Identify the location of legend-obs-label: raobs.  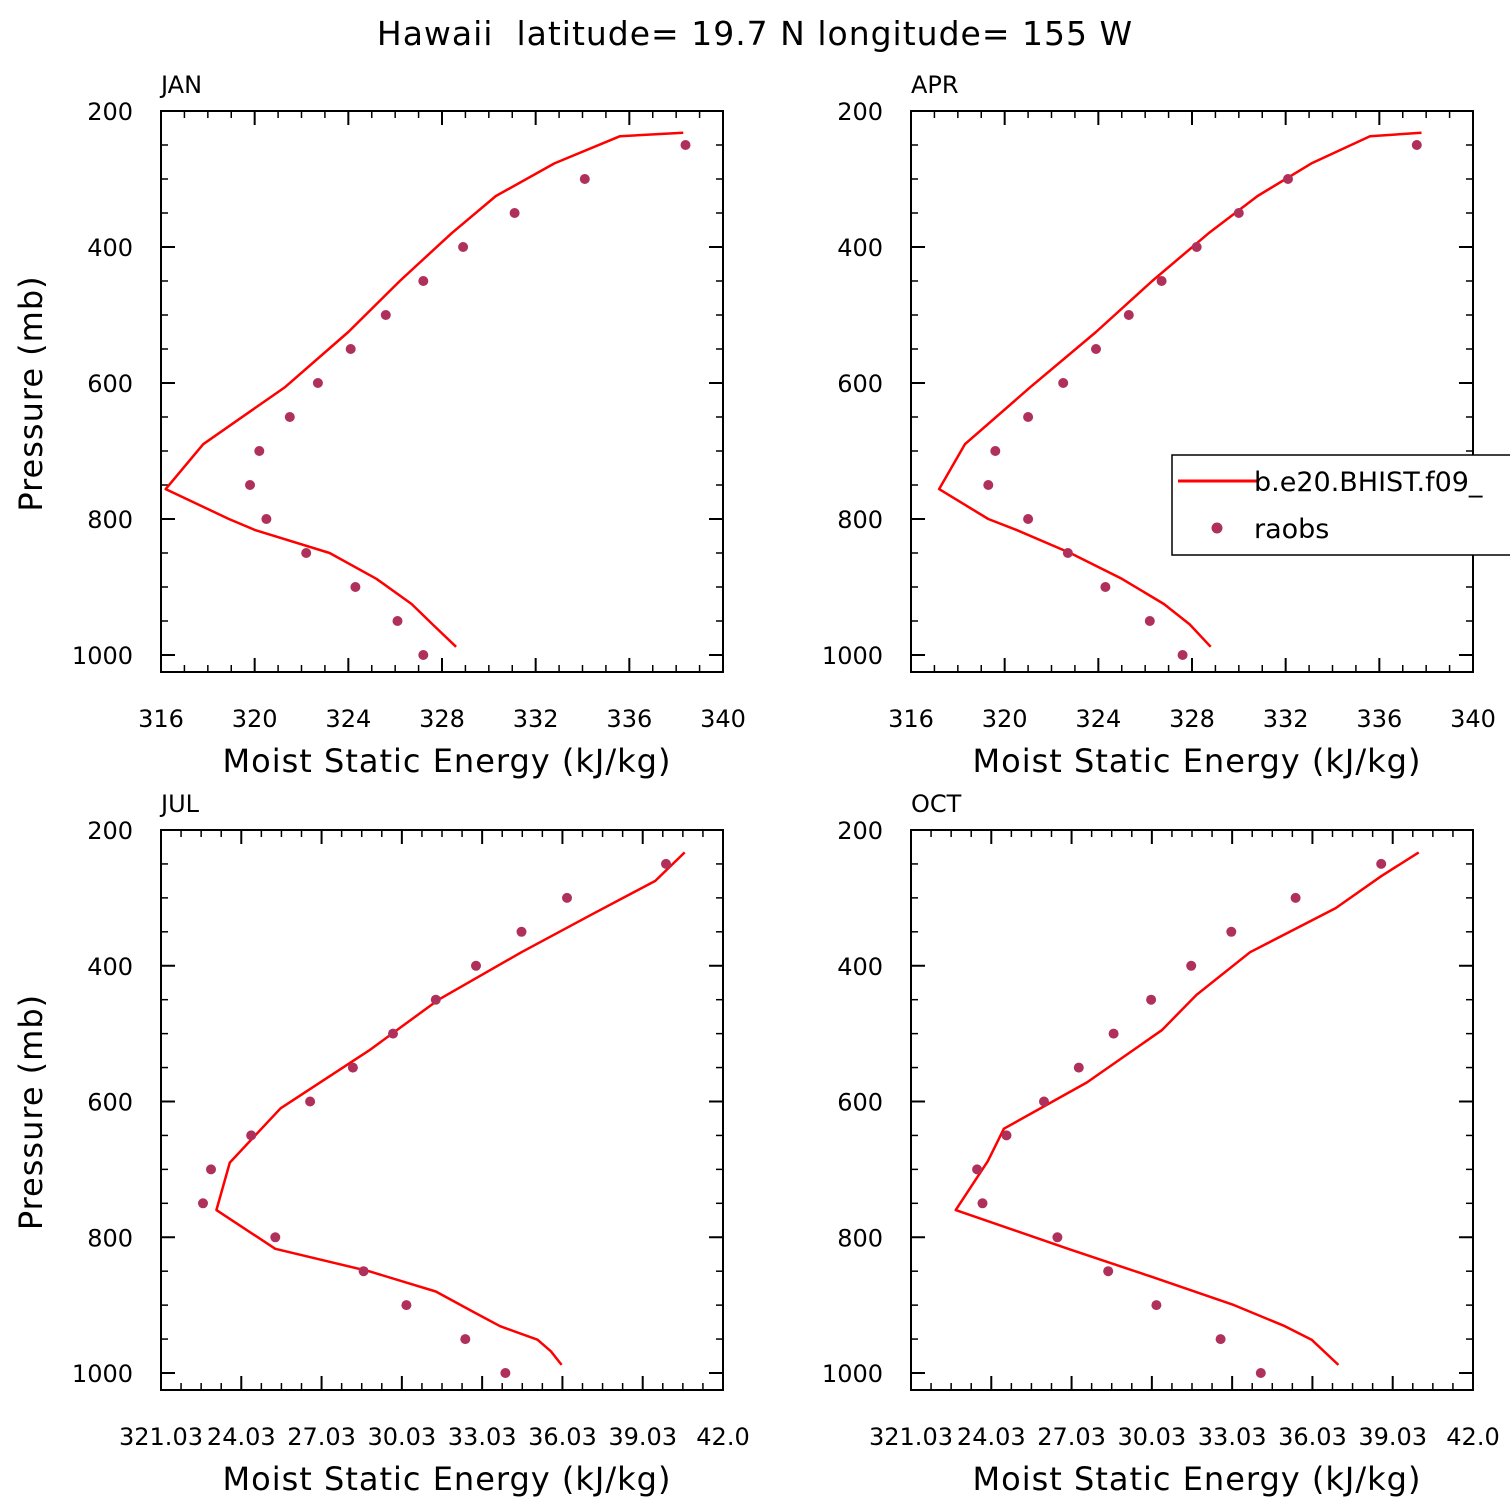
(1291, 529).